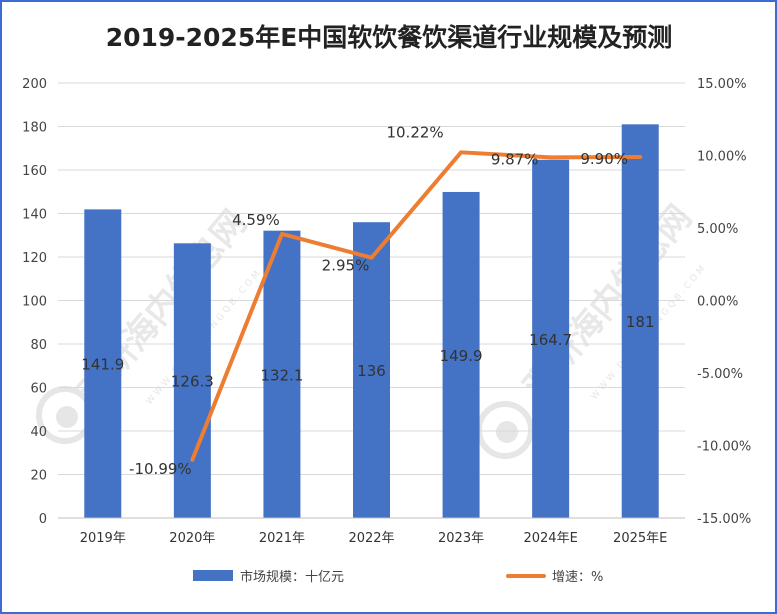 Image resolution: width=777 pixels, height=614 pixels. Describe the element at coordinates (724, 519) in the screenshot. I see `y-right-tick-label: -15.00%` at that location.